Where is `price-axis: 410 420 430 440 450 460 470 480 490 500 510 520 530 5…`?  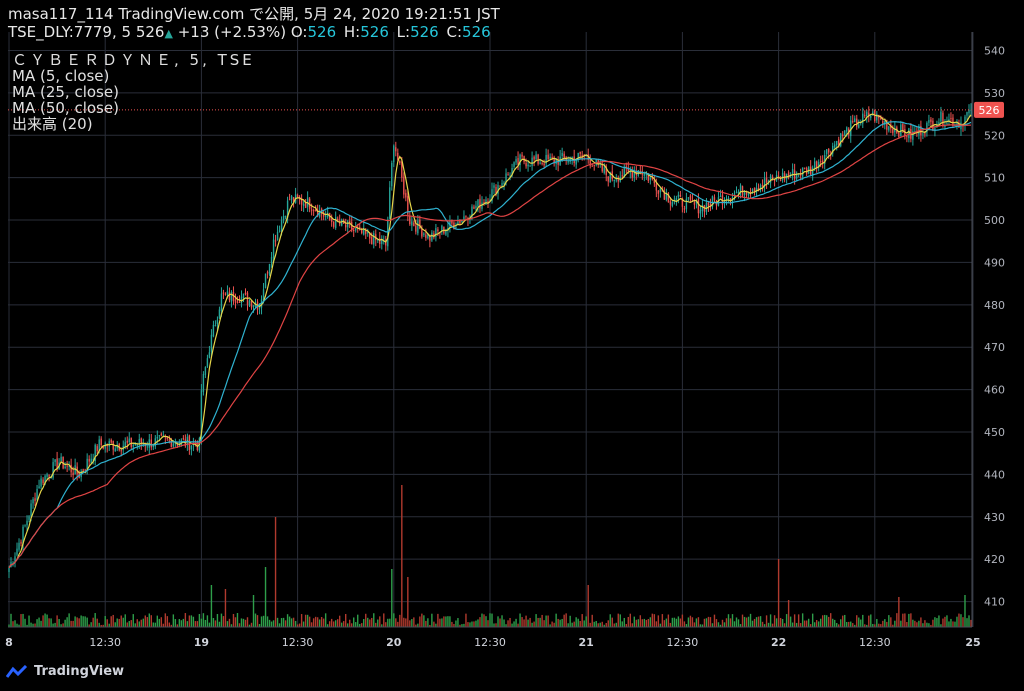 price-axis: 410 420 430 440 450 460 470 480 490 500 510 520 530 5… is located at coordinates (988, 329).